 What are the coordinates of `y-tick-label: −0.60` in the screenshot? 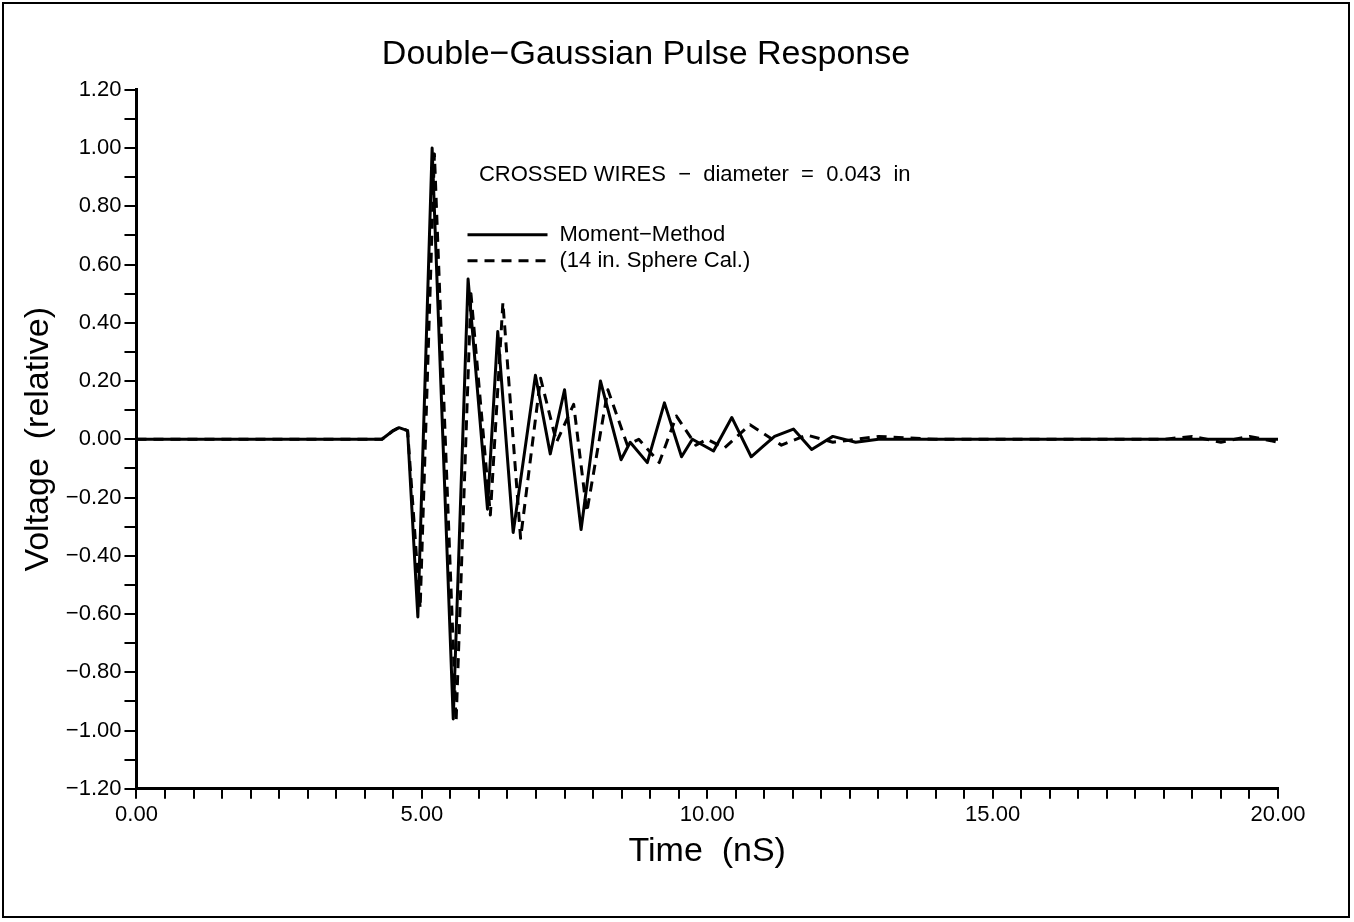 It's located at (93, 613).